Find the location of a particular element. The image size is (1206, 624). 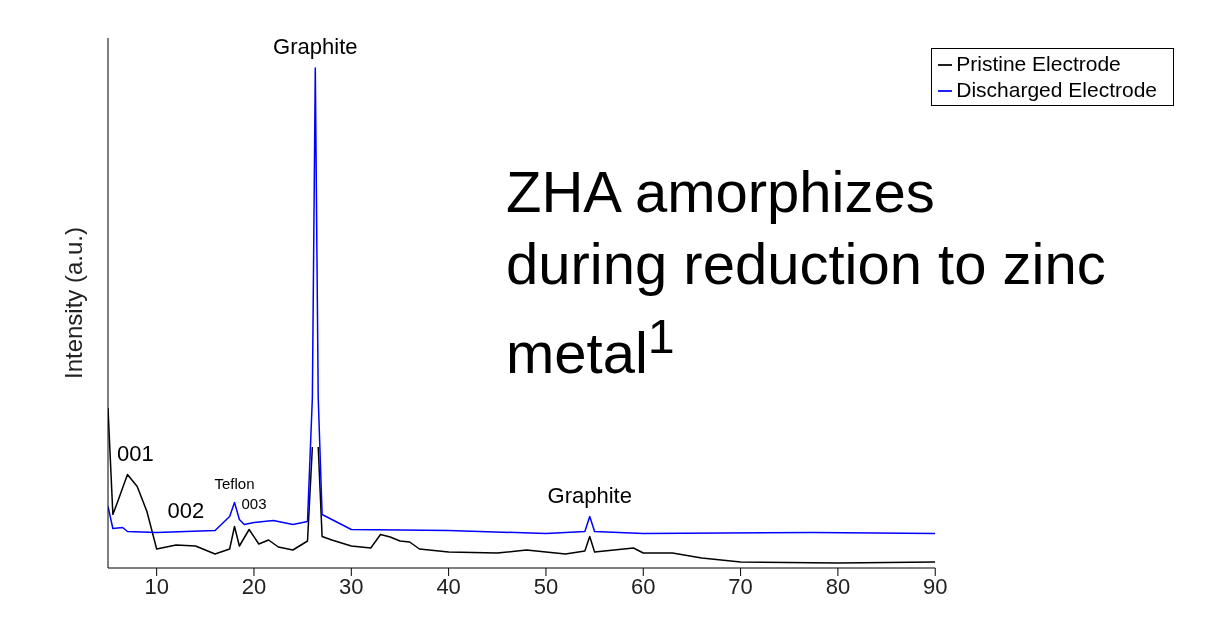

x-tick-label: 50 is located at coordinates (546, 586).